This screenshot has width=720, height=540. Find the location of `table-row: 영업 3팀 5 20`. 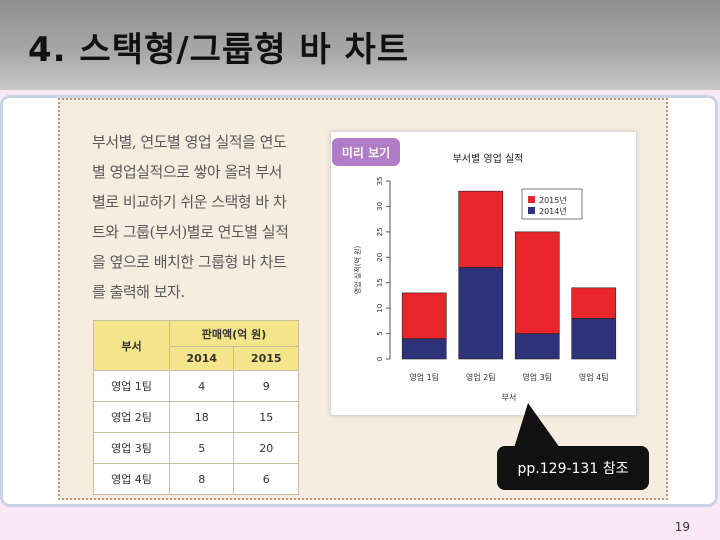

table-row: 영업 3팀 5 20 is located at coordinates (196, 448).